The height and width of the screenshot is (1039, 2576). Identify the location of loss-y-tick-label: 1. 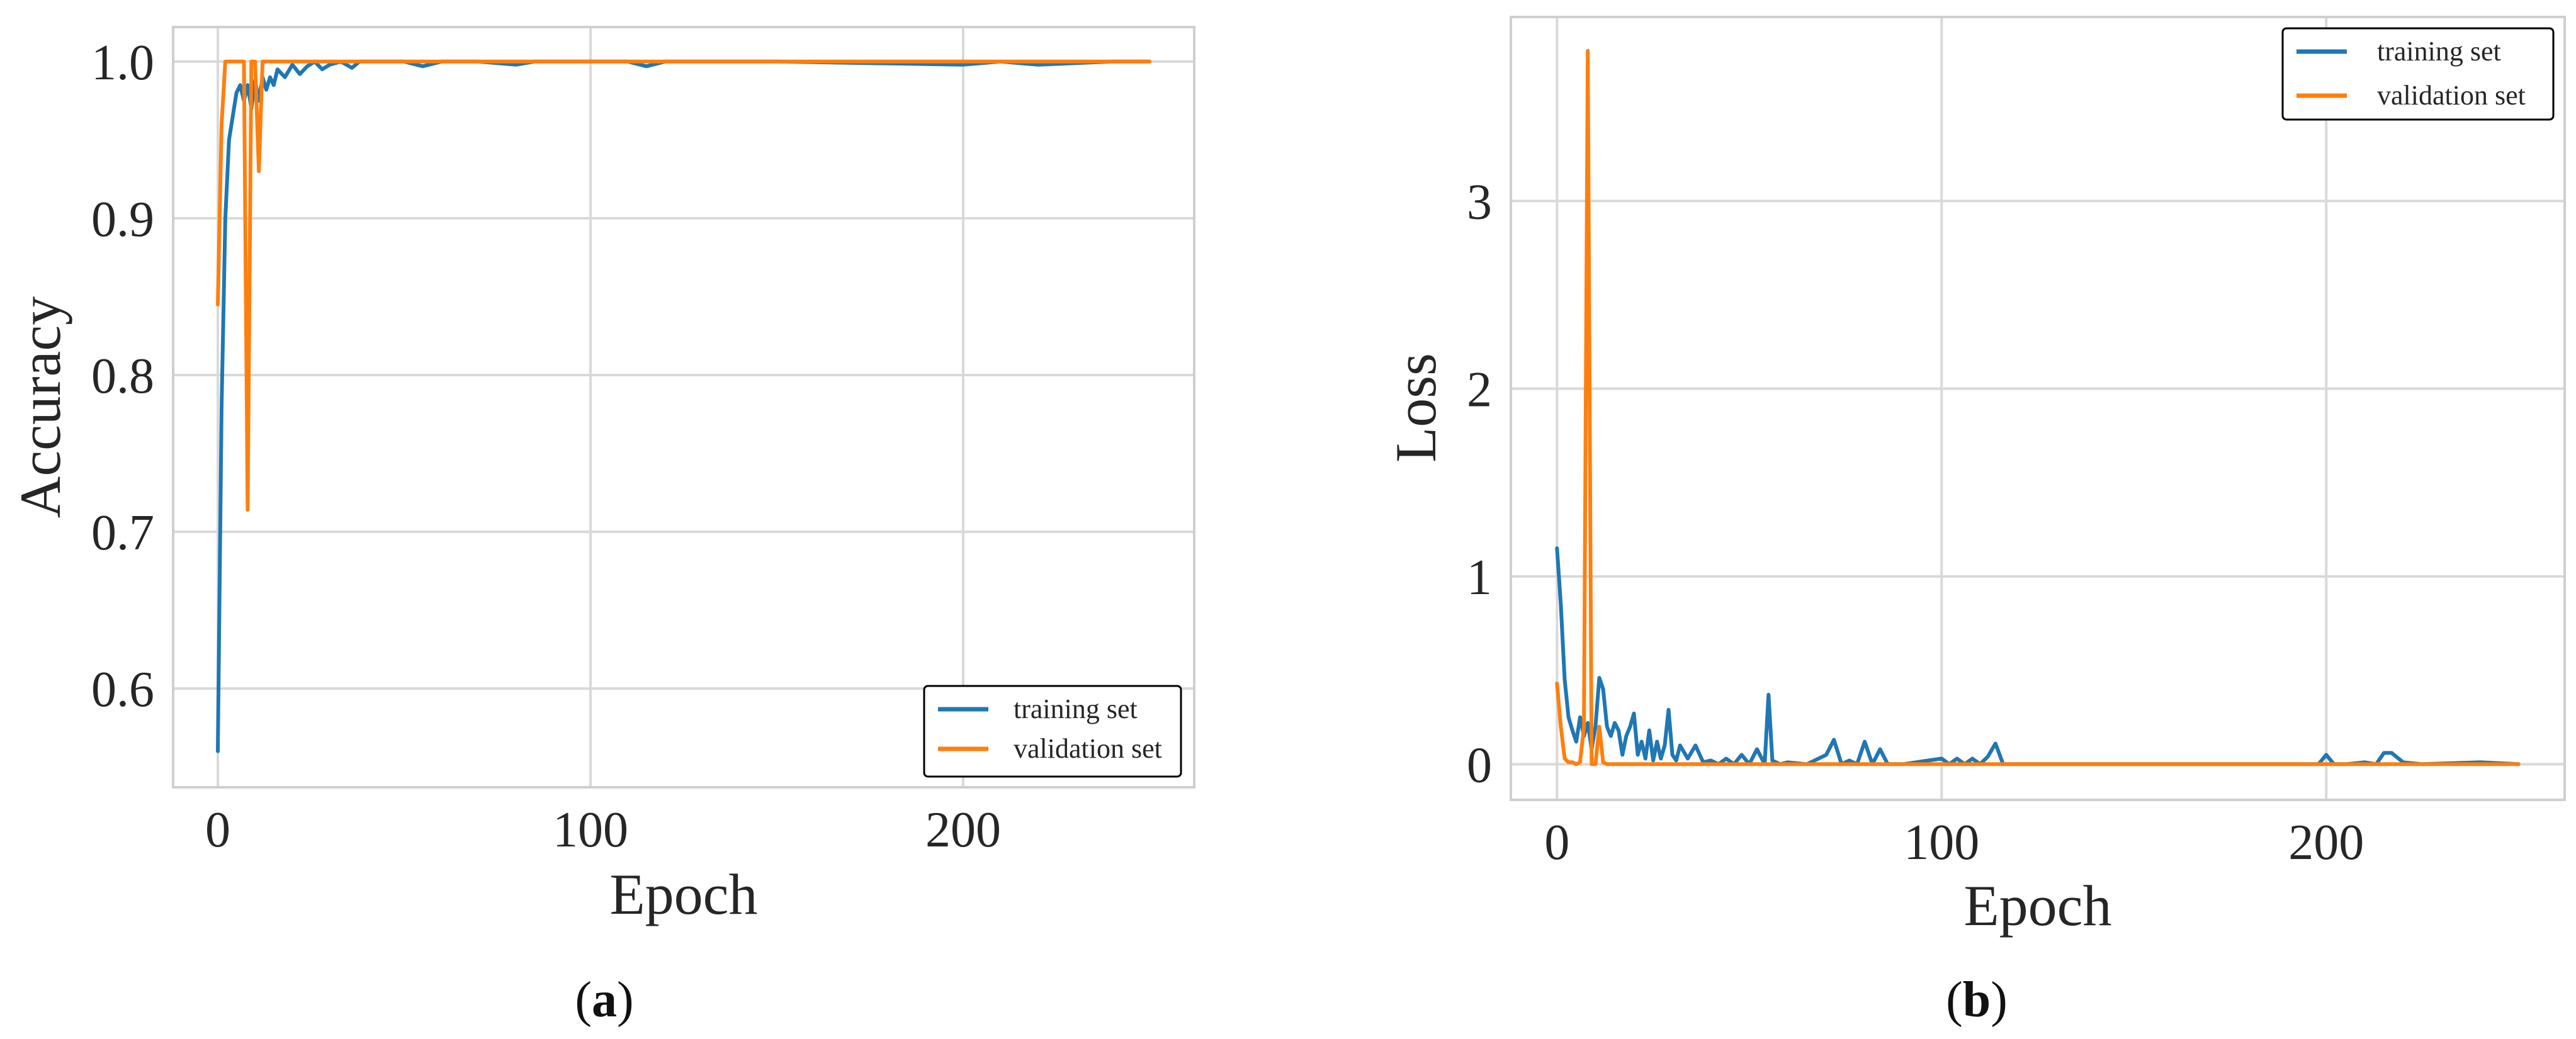
(1479, 577).